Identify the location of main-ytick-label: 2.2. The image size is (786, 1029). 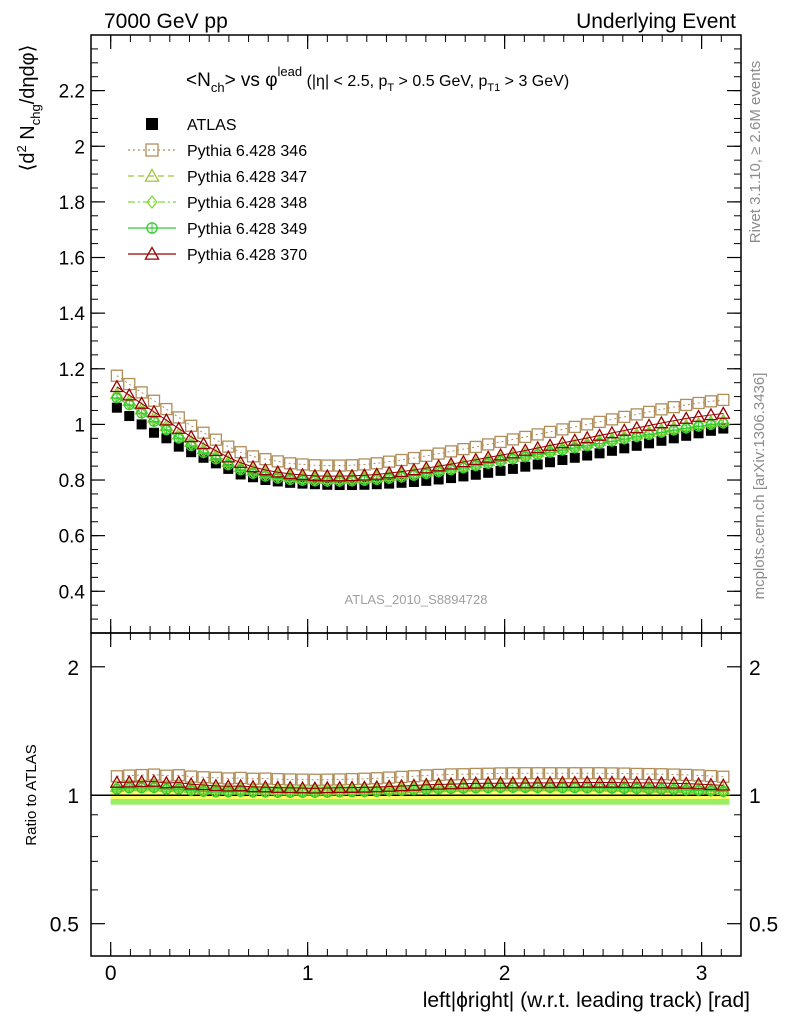
(72, 92).